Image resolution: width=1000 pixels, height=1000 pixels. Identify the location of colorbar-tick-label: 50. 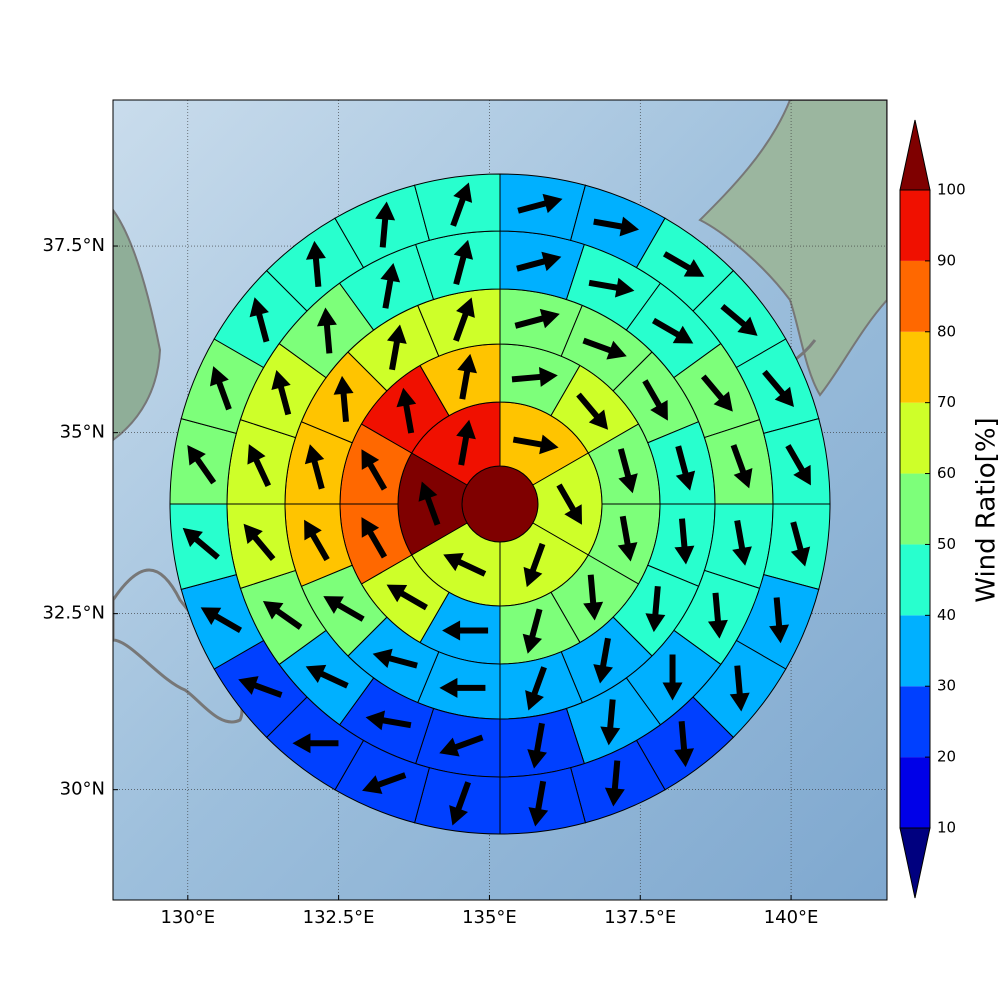
(946, 544).